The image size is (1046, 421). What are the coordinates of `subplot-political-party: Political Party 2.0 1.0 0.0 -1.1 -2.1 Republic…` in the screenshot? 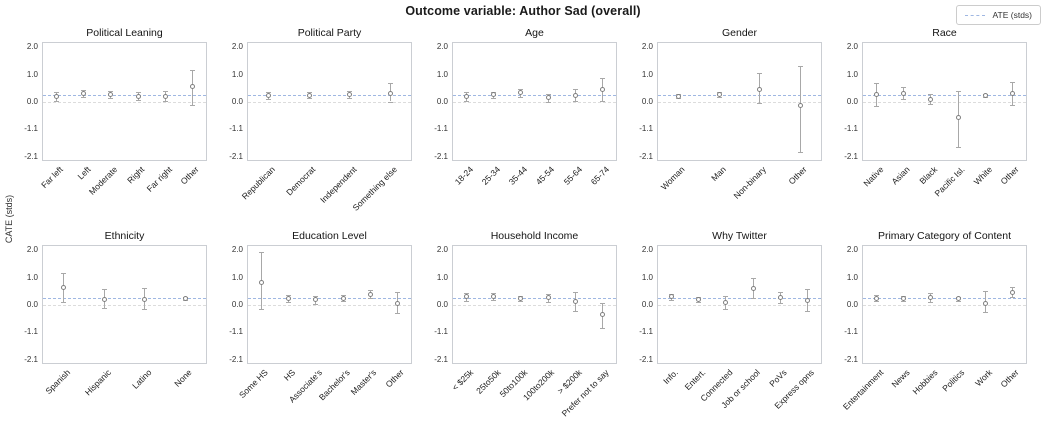 It's located at (320, 120).